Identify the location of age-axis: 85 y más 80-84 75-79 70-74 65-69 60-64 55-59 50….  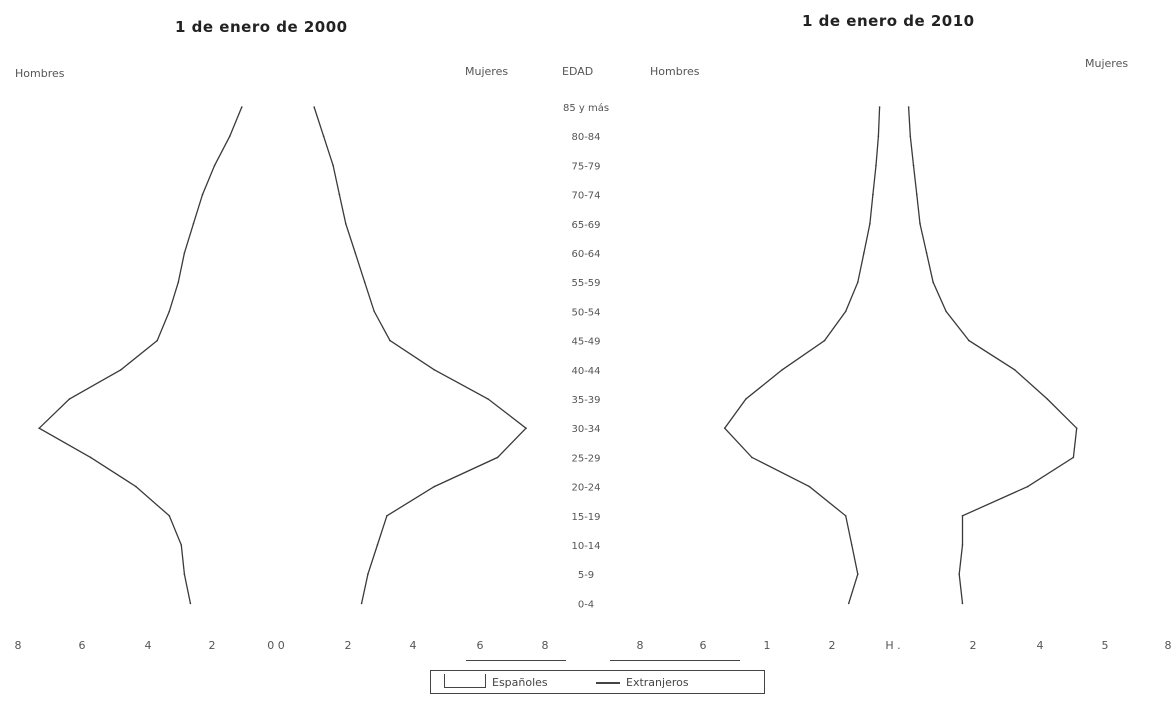
(586, 356).